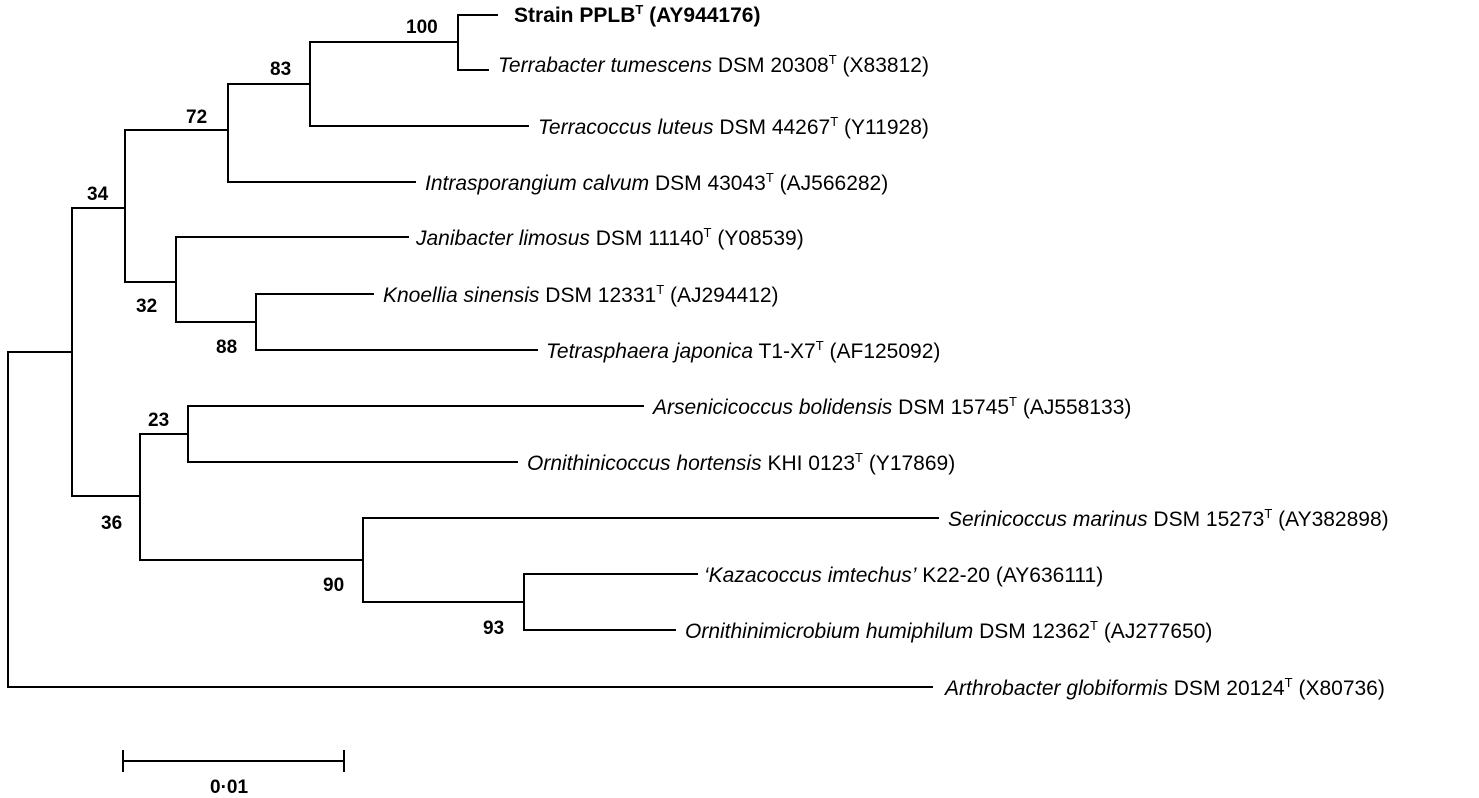  I want to click on taxon-label-tetrasphaera: Tetrasphaera japonica T1-X7T (AF125092), so click(743, 350).